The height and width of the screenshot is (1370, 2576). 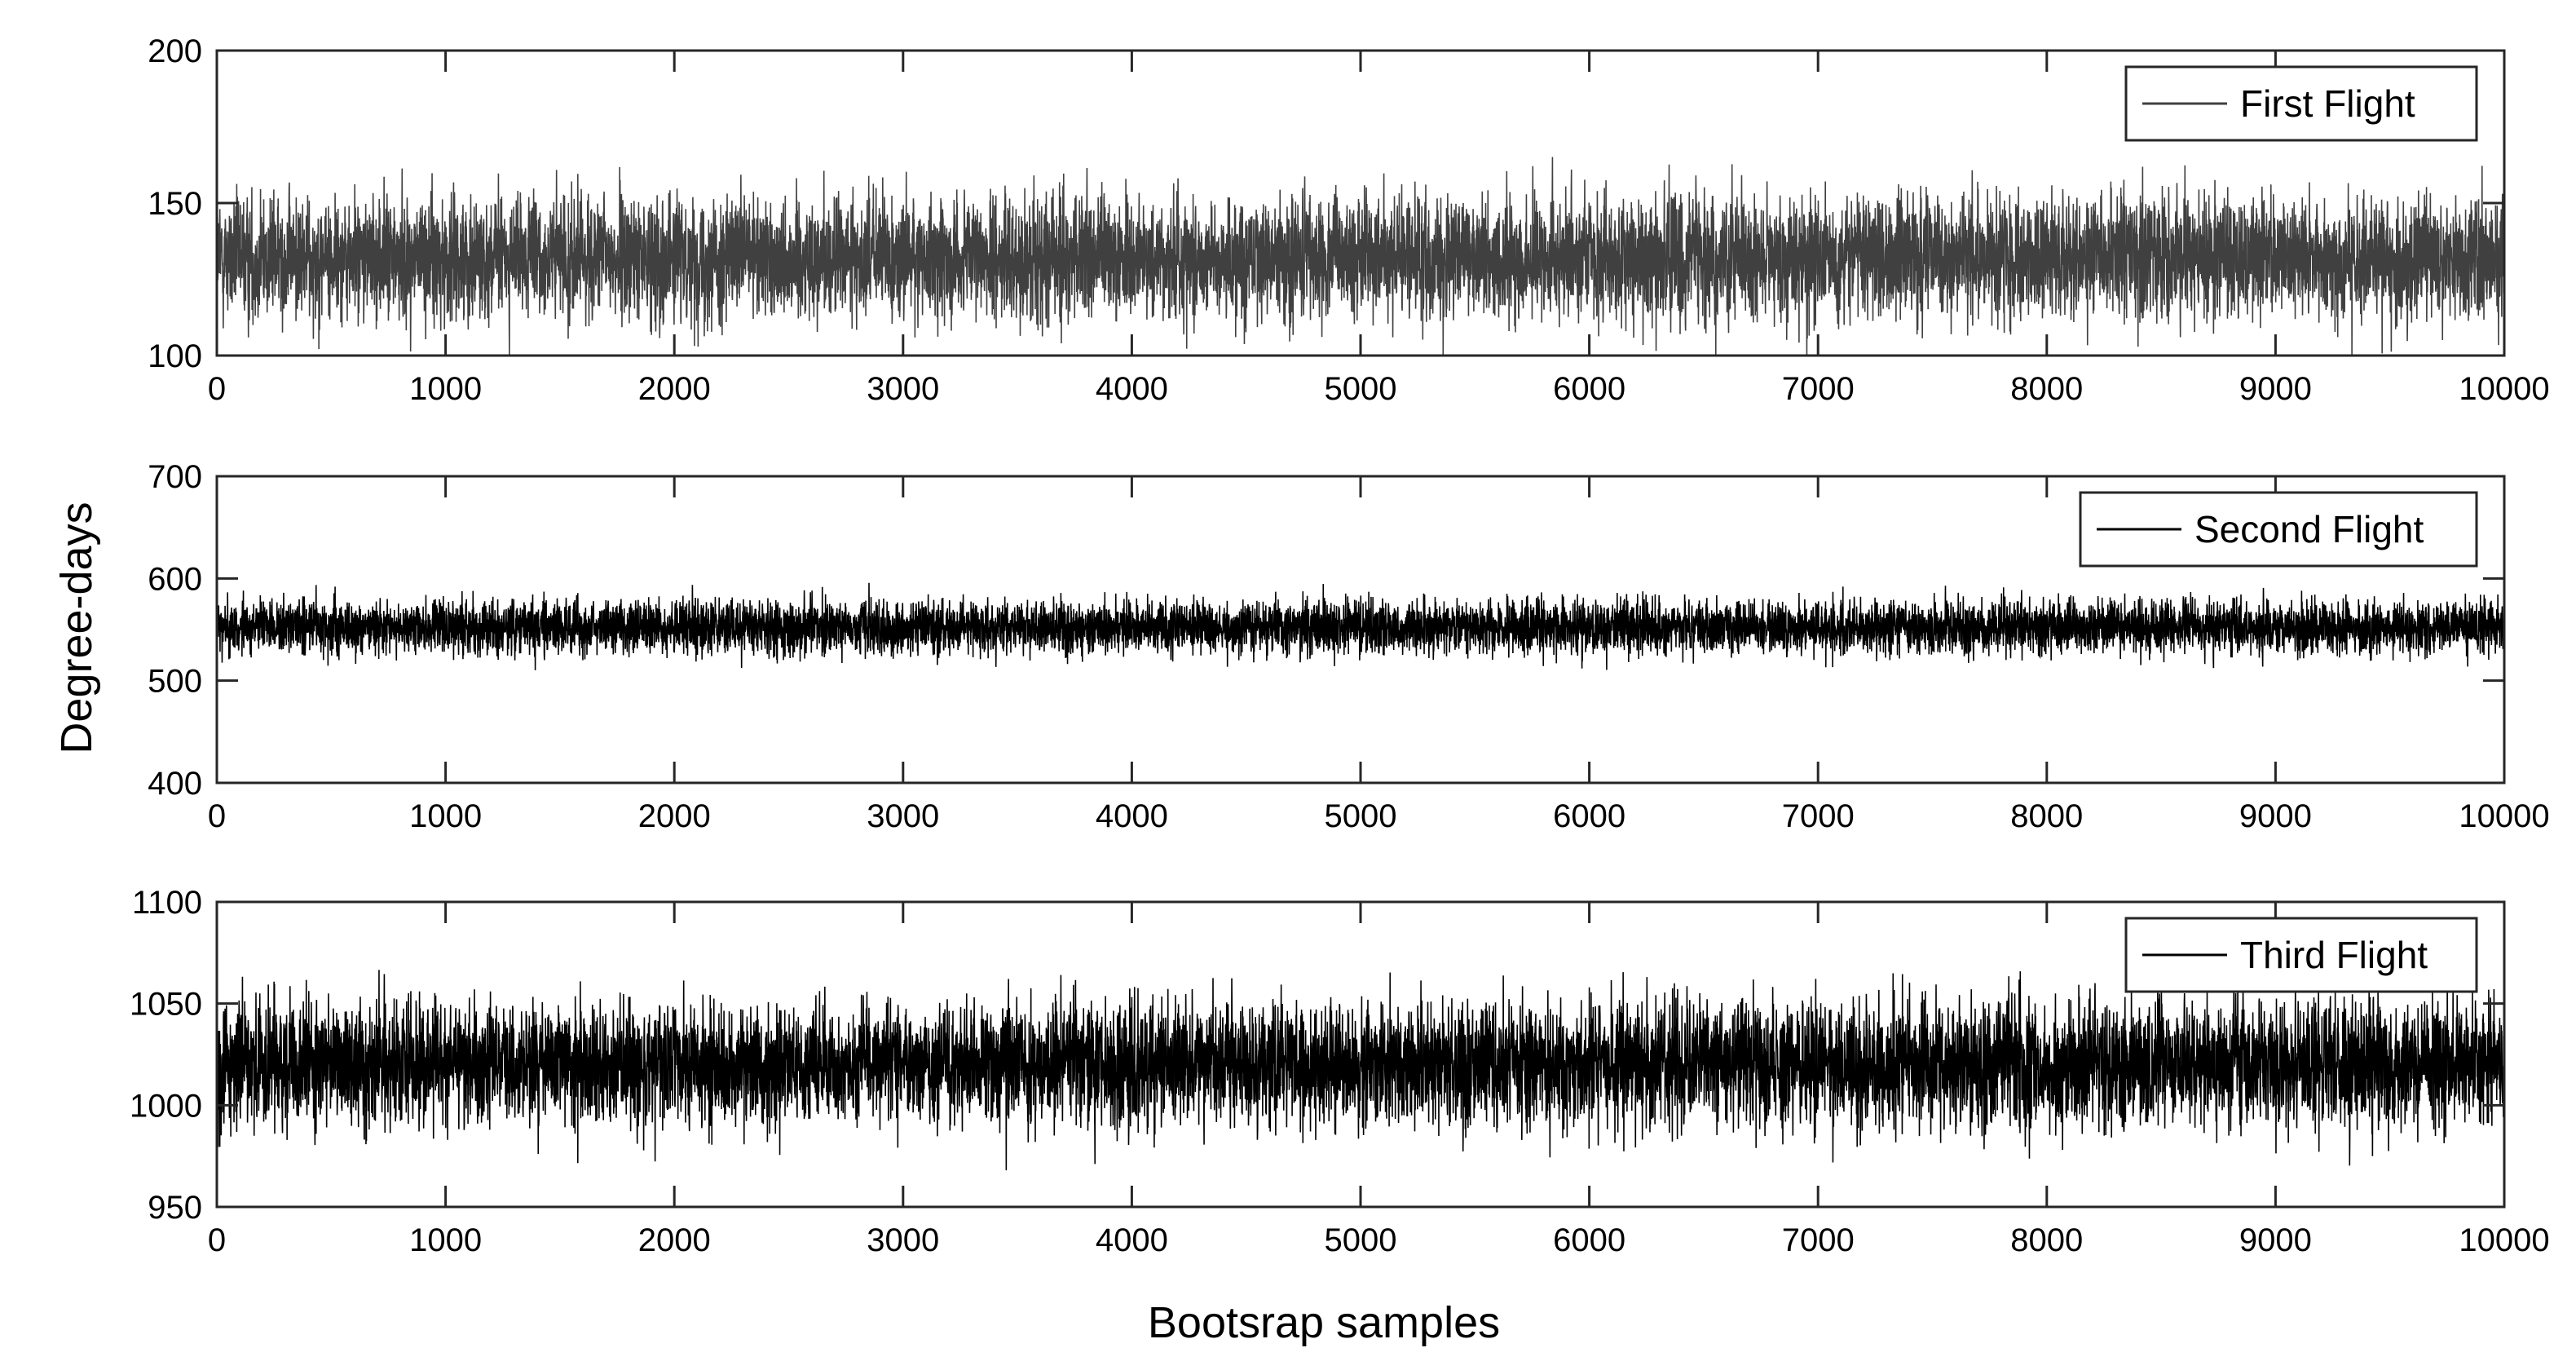 I want to click on x-tick-label-3-0: 0, so click(x=217, y=1240).